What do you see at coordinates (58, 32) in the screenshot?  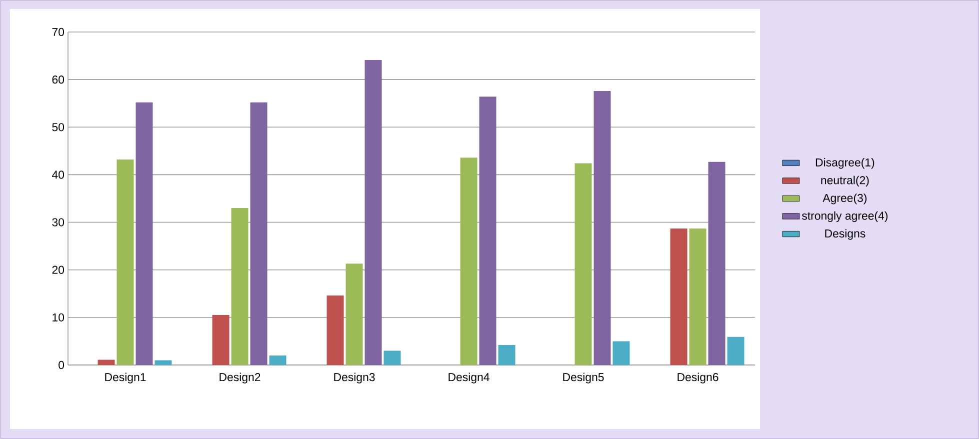 I see `y-tick-label: 70` at bounding box center [58, 32].